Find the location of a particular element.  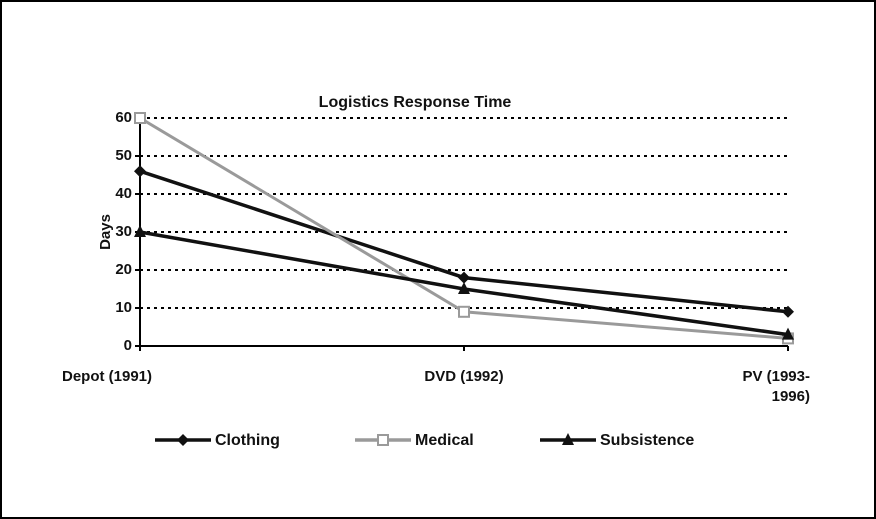

legend-label: Subsistence is located at coordinates (647, 440).